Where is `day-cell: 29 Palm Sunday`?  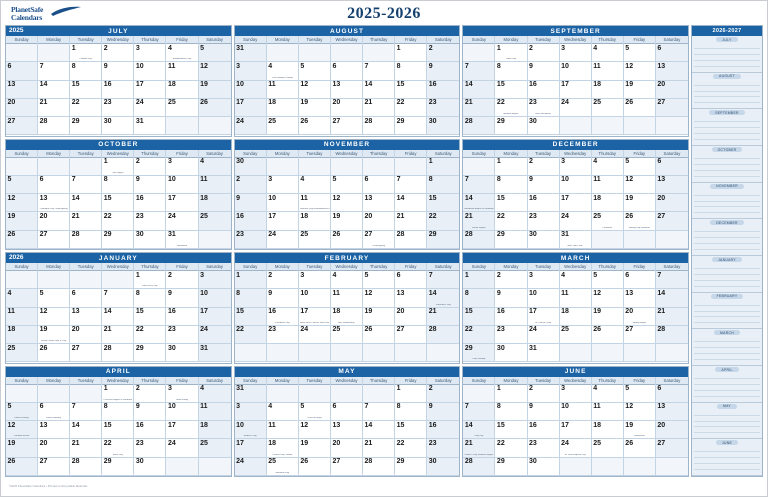
day-cell: 29 Palm Sunday is located at coordinates (479, 353).